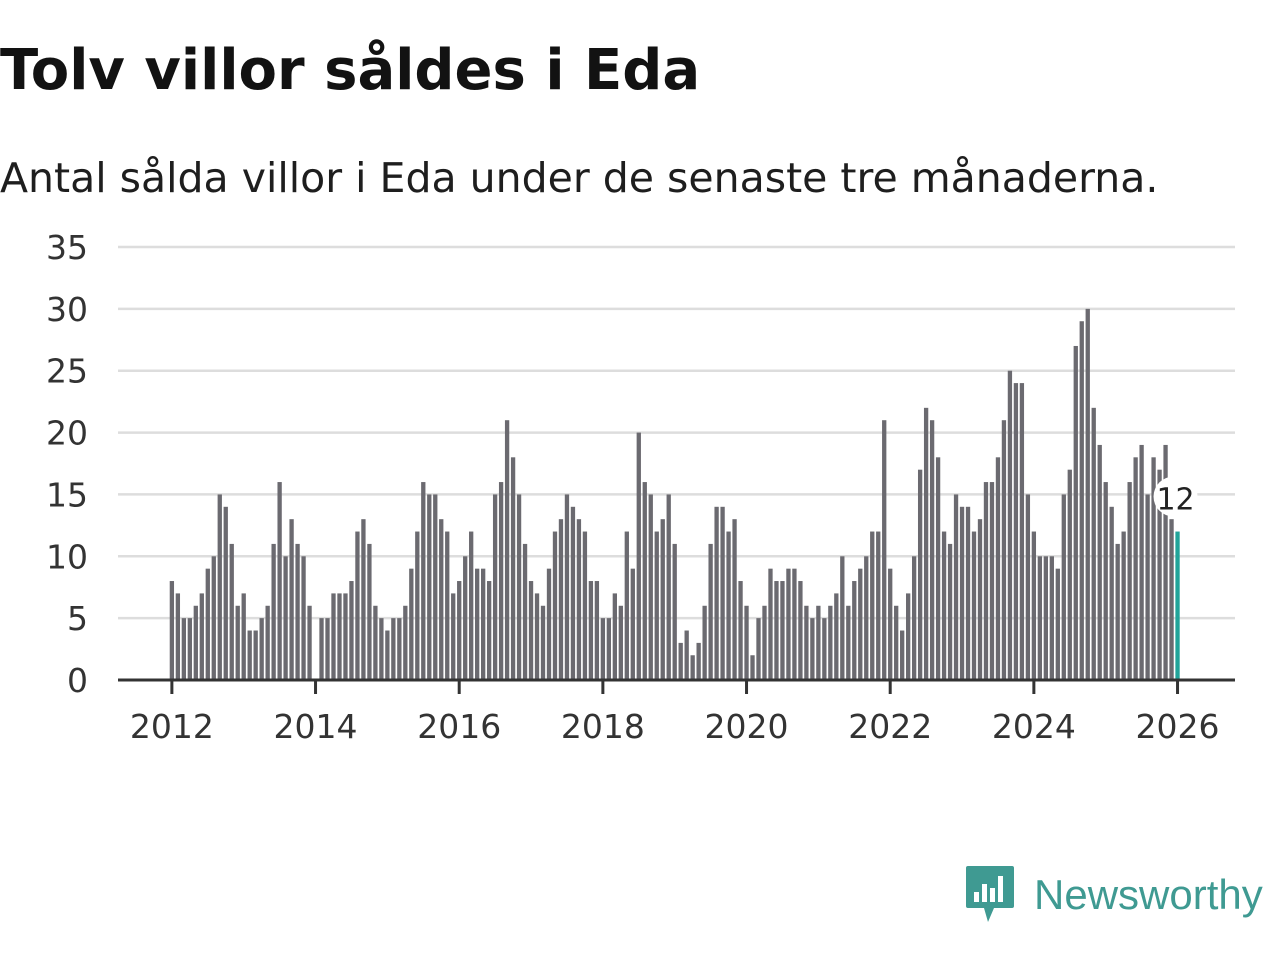  Describe the element at coordinates (67, 309) in the screenshot. I see `y-tick-label: 30` at that location.